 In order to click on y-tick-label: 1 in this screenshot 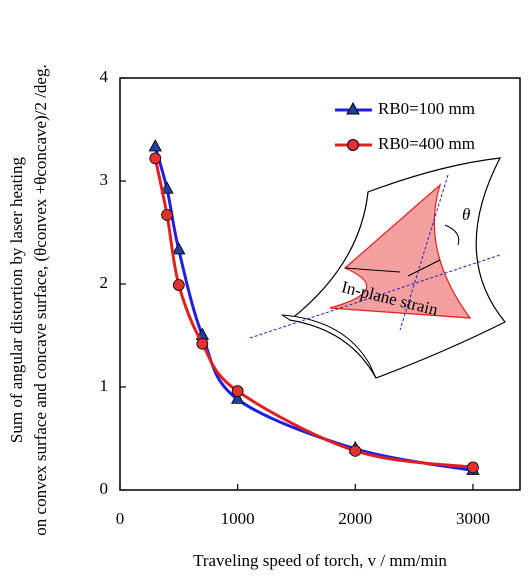, I will do `click(104, 385)`.